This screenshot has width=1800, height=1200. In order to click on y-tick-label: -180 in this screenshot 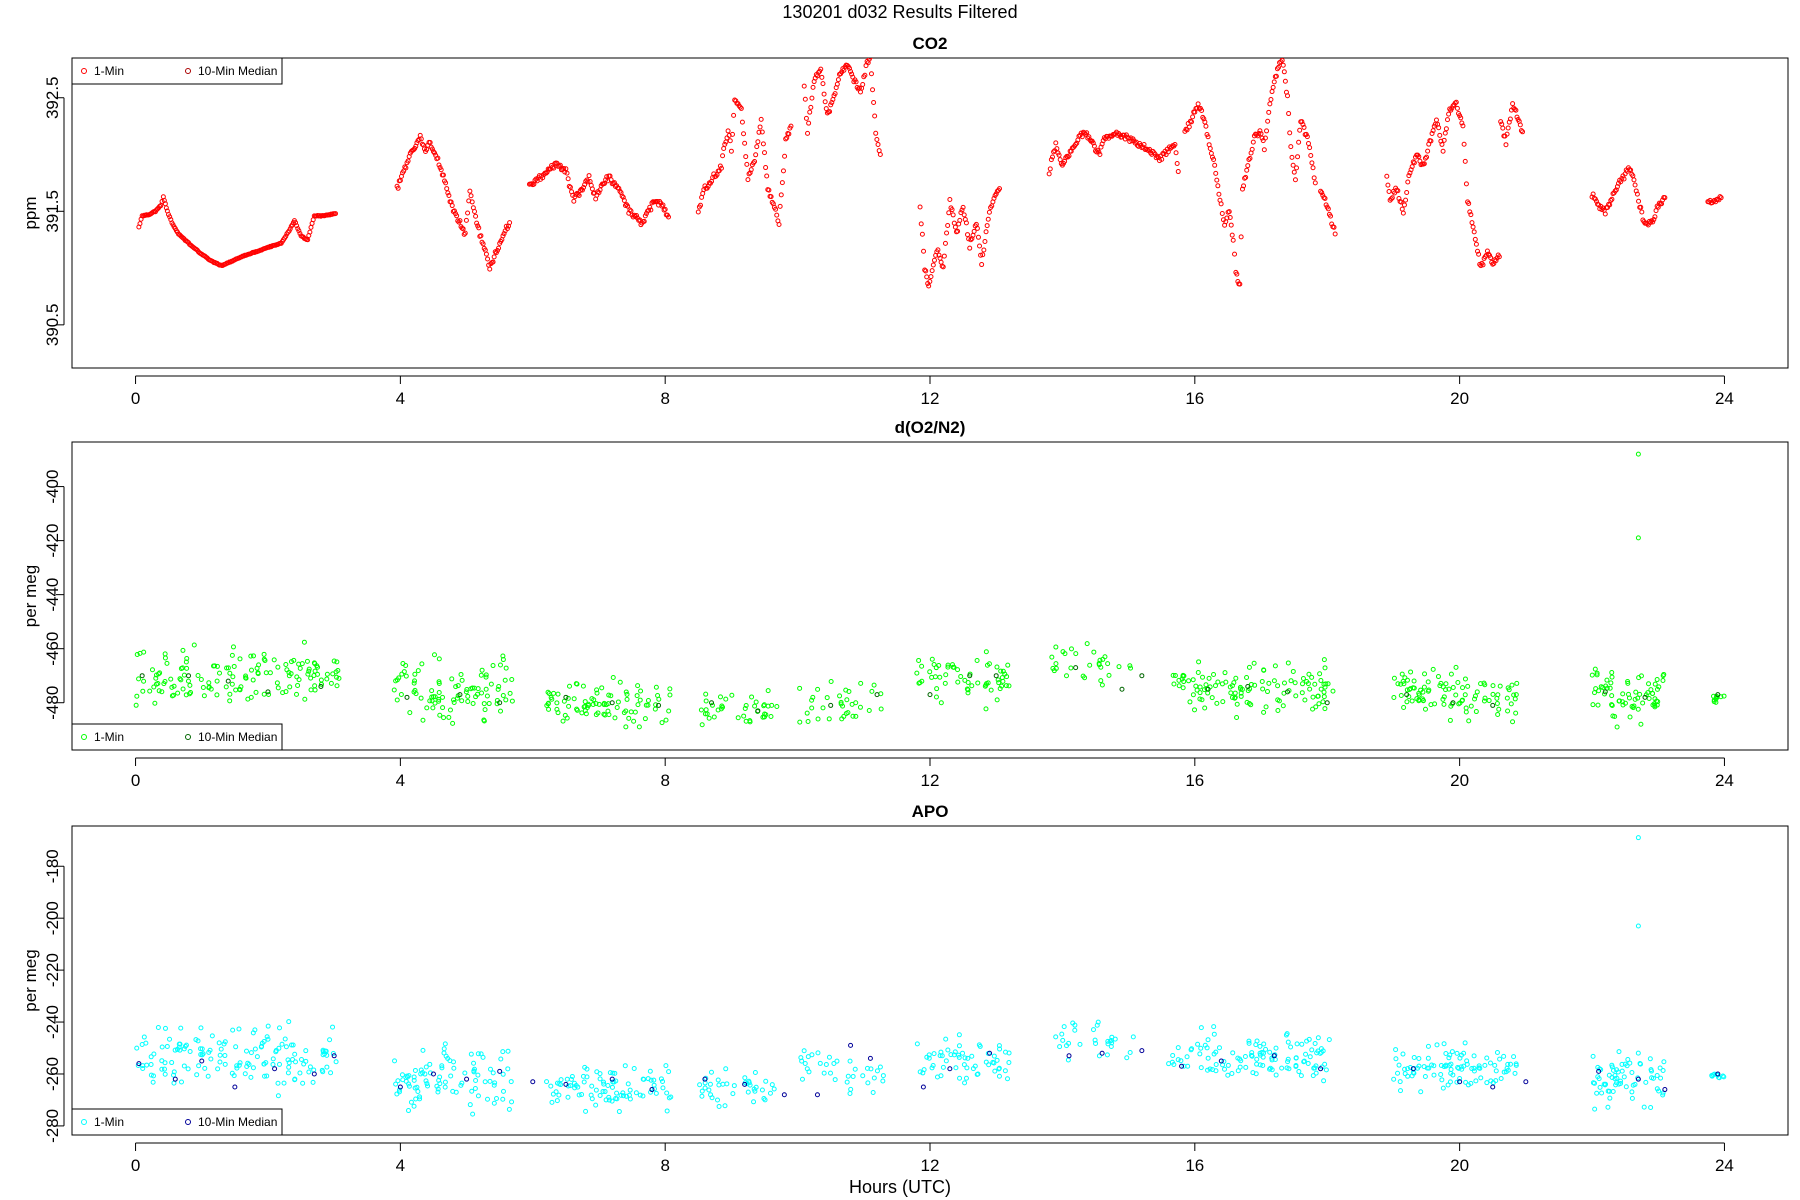, I will do `click(52, 866)`.